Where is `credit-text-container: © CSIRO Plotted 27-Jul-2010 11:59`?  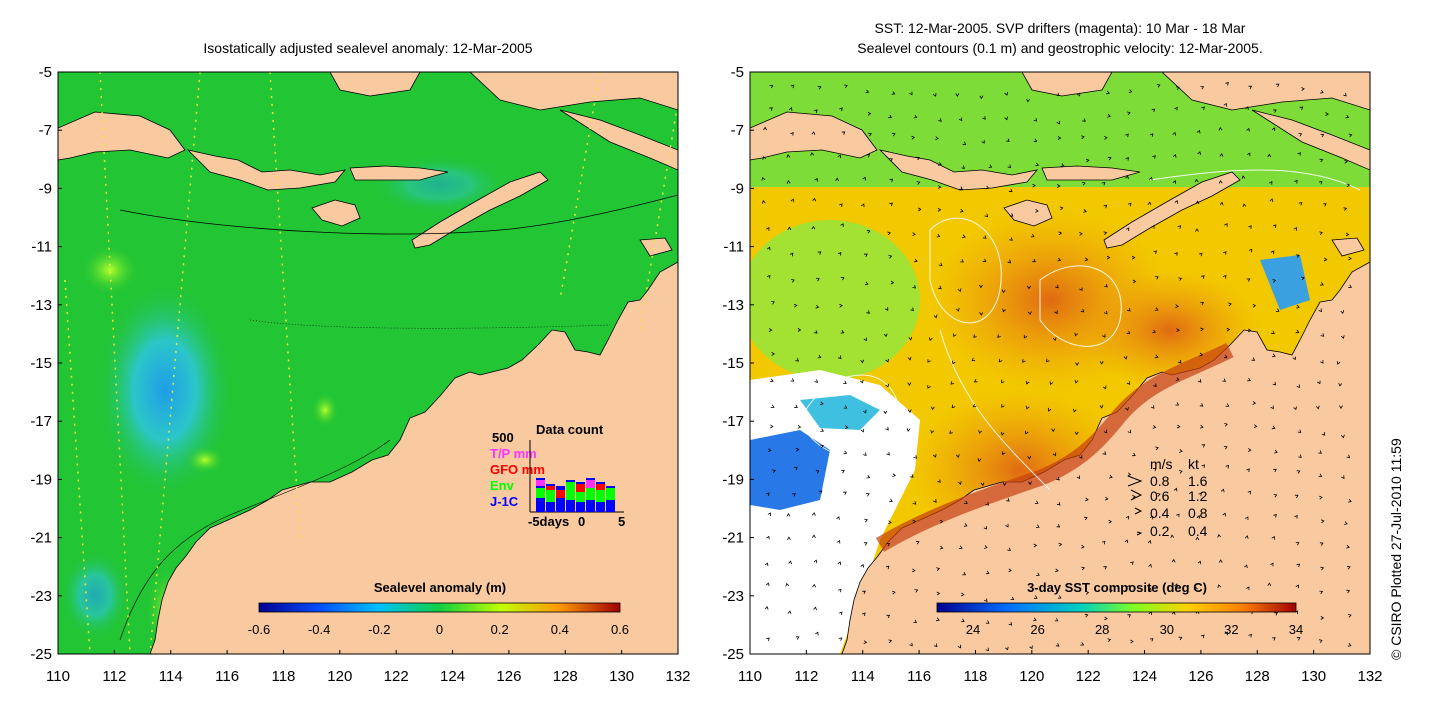
credit-text-container: © CSIRO Plotted 27-Jul-2010 11:59 is located at coordinates (1388, 510).